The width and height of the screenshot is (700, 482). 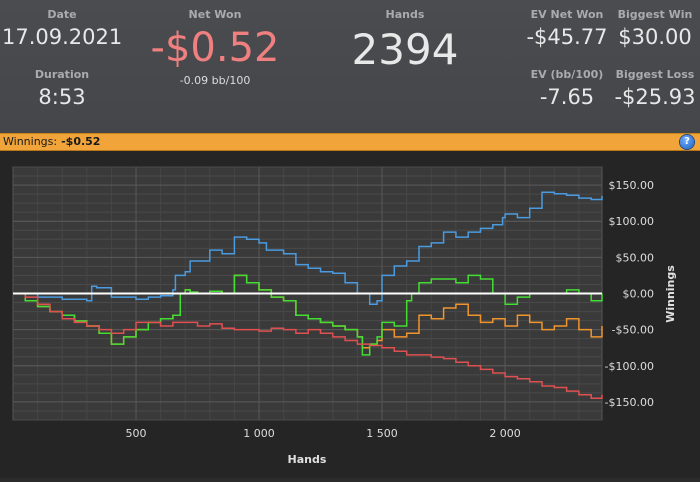 What do you see at coordinates (30, 141) in the screenshot?
I see `winnings-label: Winnings:` at bounding box center [30, 141].